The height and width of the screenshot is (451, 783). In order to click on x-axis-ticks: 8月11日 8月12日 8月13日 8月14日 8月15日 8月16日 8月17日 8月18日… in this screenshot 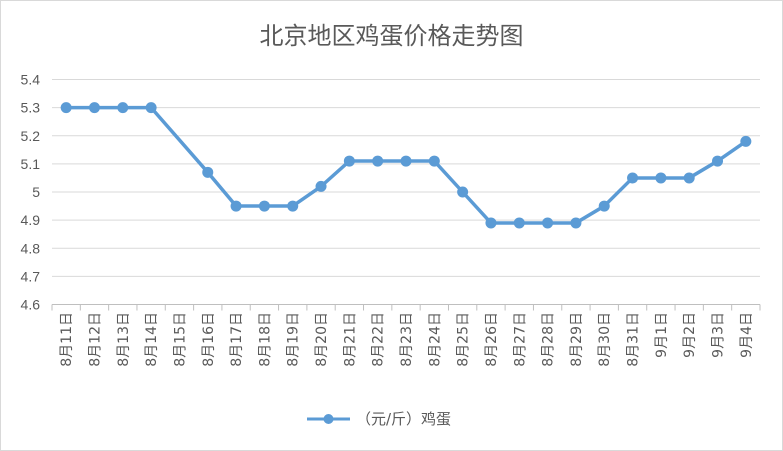, I will do `click(407, 339)`.